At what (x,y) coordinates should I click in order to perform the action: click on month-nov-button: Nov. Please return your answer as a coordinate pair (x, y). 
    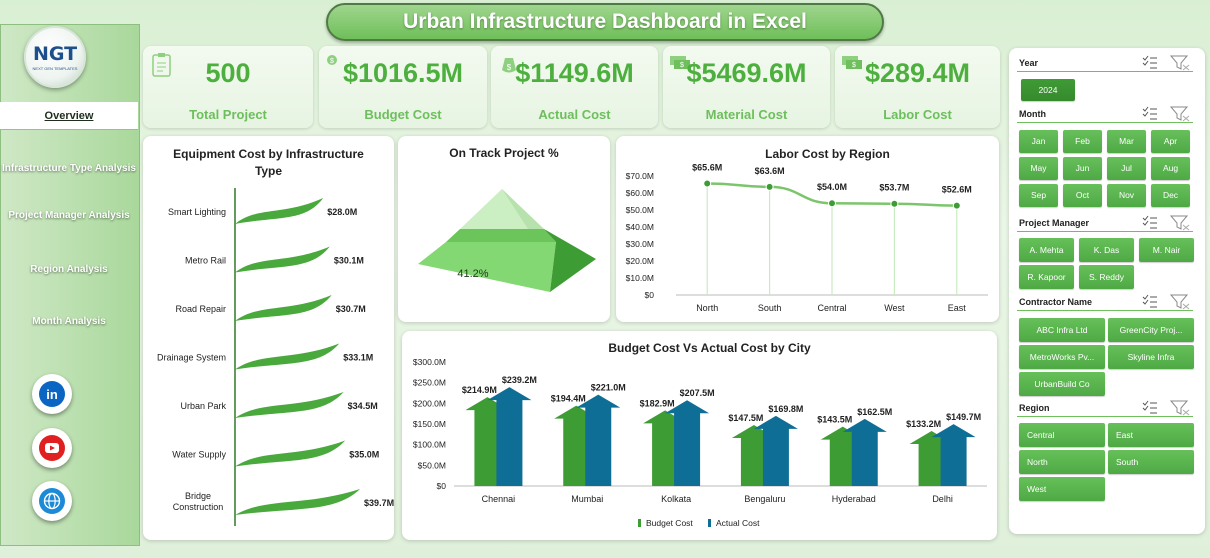
    Looking at the image, I should click on (1126, 195).